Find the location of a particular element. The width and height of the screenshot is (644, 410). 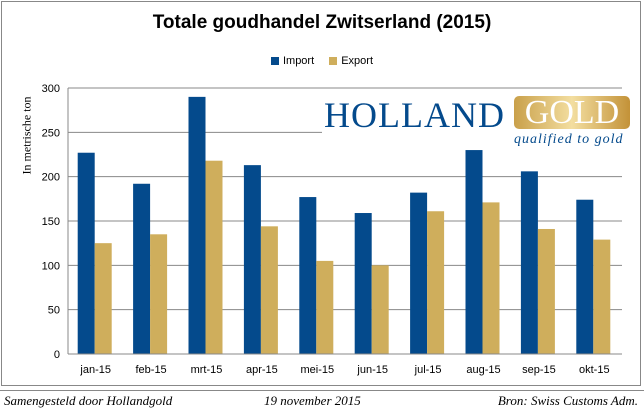

footer-date: 19 november 2015 is located at coordinates (312, 400).